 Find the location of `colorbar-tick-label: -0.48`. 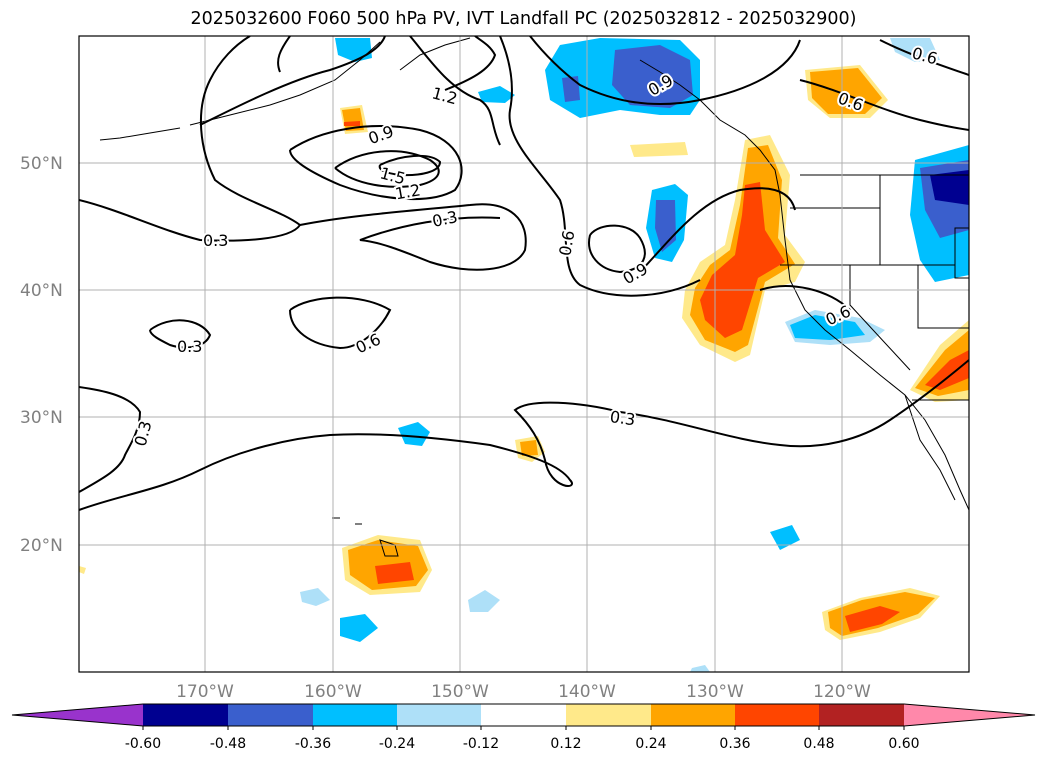

colorbar-tick-label: -0.48 is located at coordinates (228, 744).